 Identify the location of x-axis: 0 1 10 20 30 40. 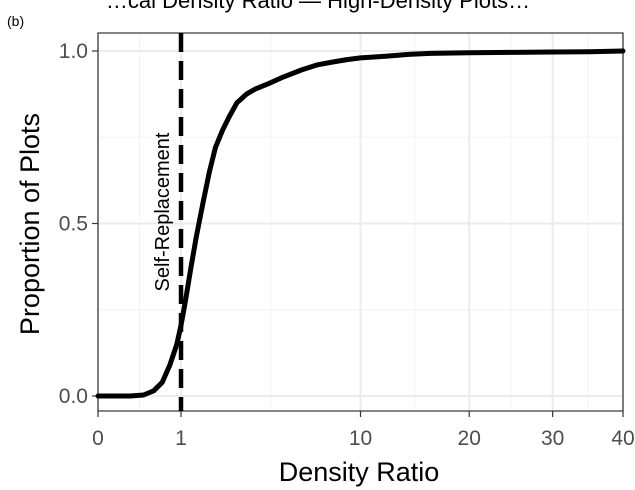
(363, 430).